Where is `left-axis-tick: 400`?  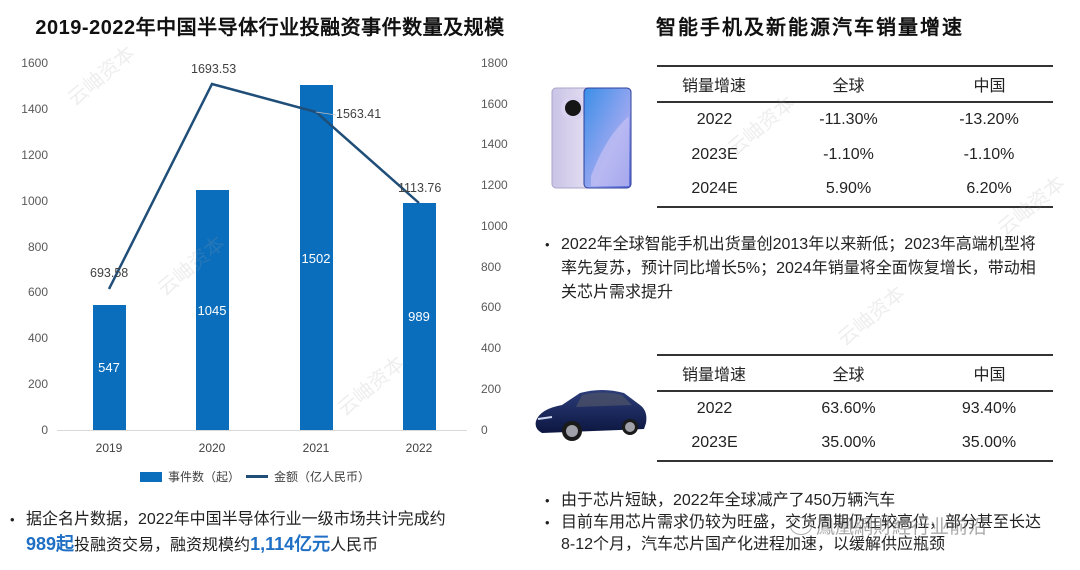 left-axis-tick: 400 is located at coordinates (37, 338).